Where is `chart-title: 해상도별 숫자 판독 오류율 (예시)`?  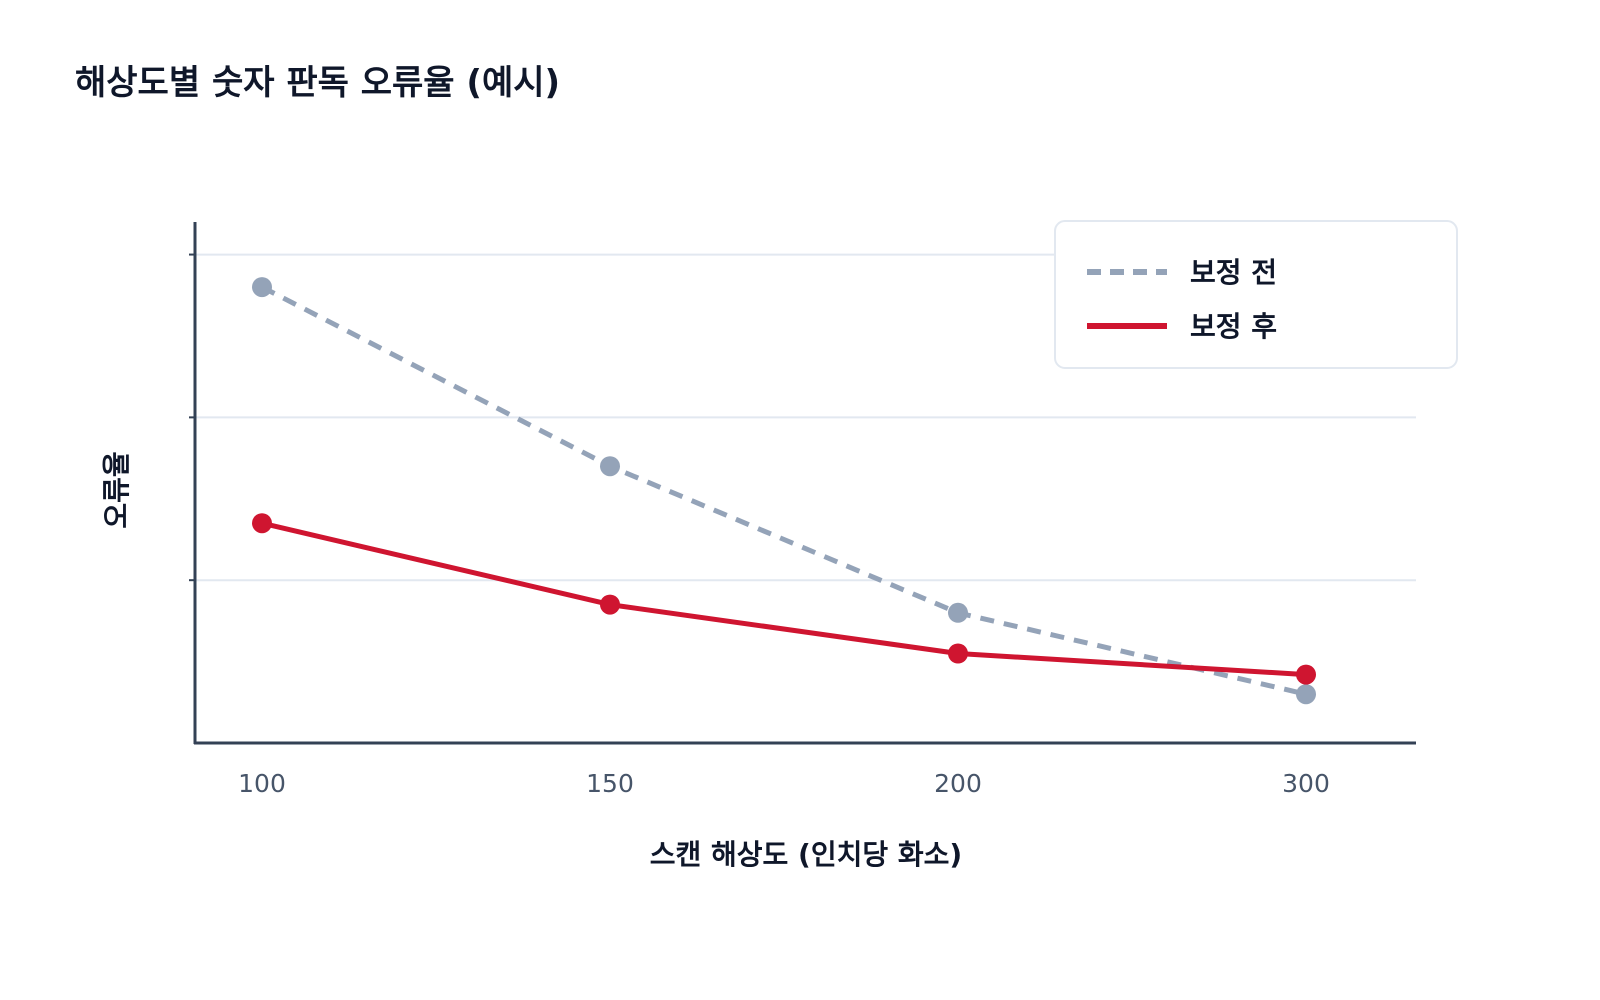 chart-title: 해상도별 숫자 판독 오류율 (예시) is located at coordinates (317, 83).